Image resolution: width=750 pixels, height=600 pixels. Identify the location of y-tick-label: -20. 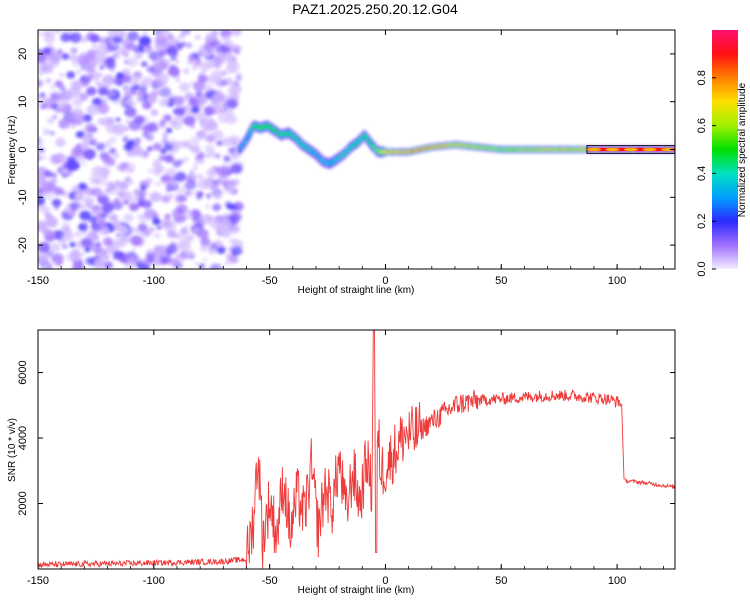
(23, 245).